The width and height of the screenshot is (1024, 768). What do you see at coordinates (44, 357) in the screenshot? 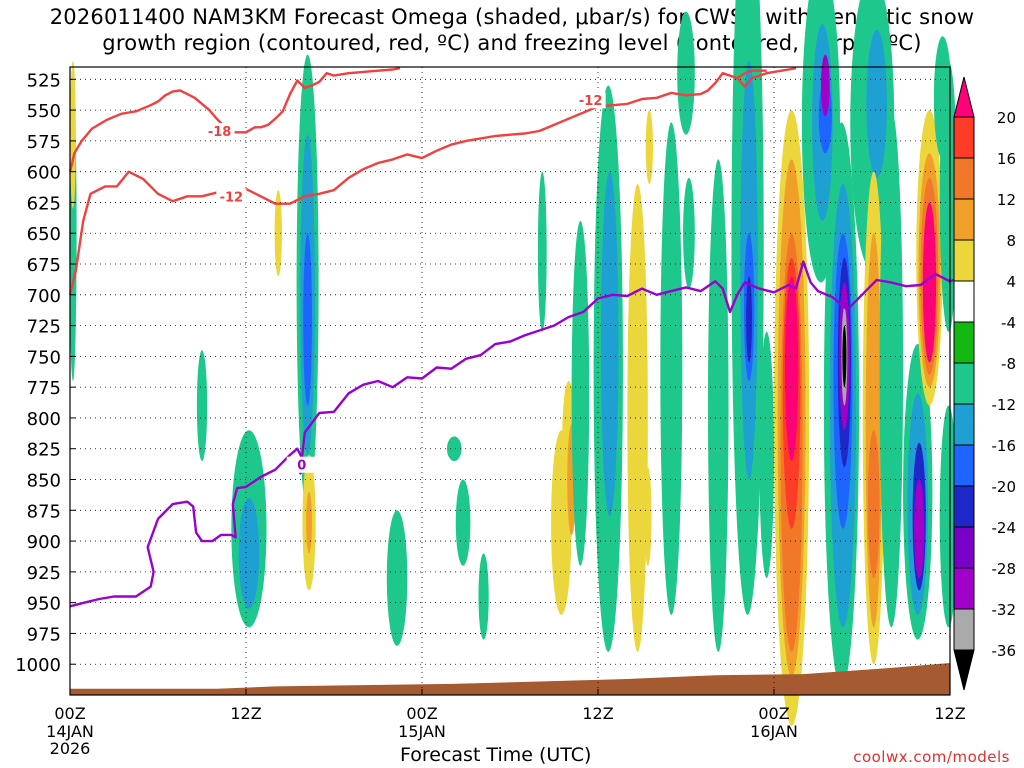
I see `y-tick-label-750: 750` at bounding box center [44, 357].